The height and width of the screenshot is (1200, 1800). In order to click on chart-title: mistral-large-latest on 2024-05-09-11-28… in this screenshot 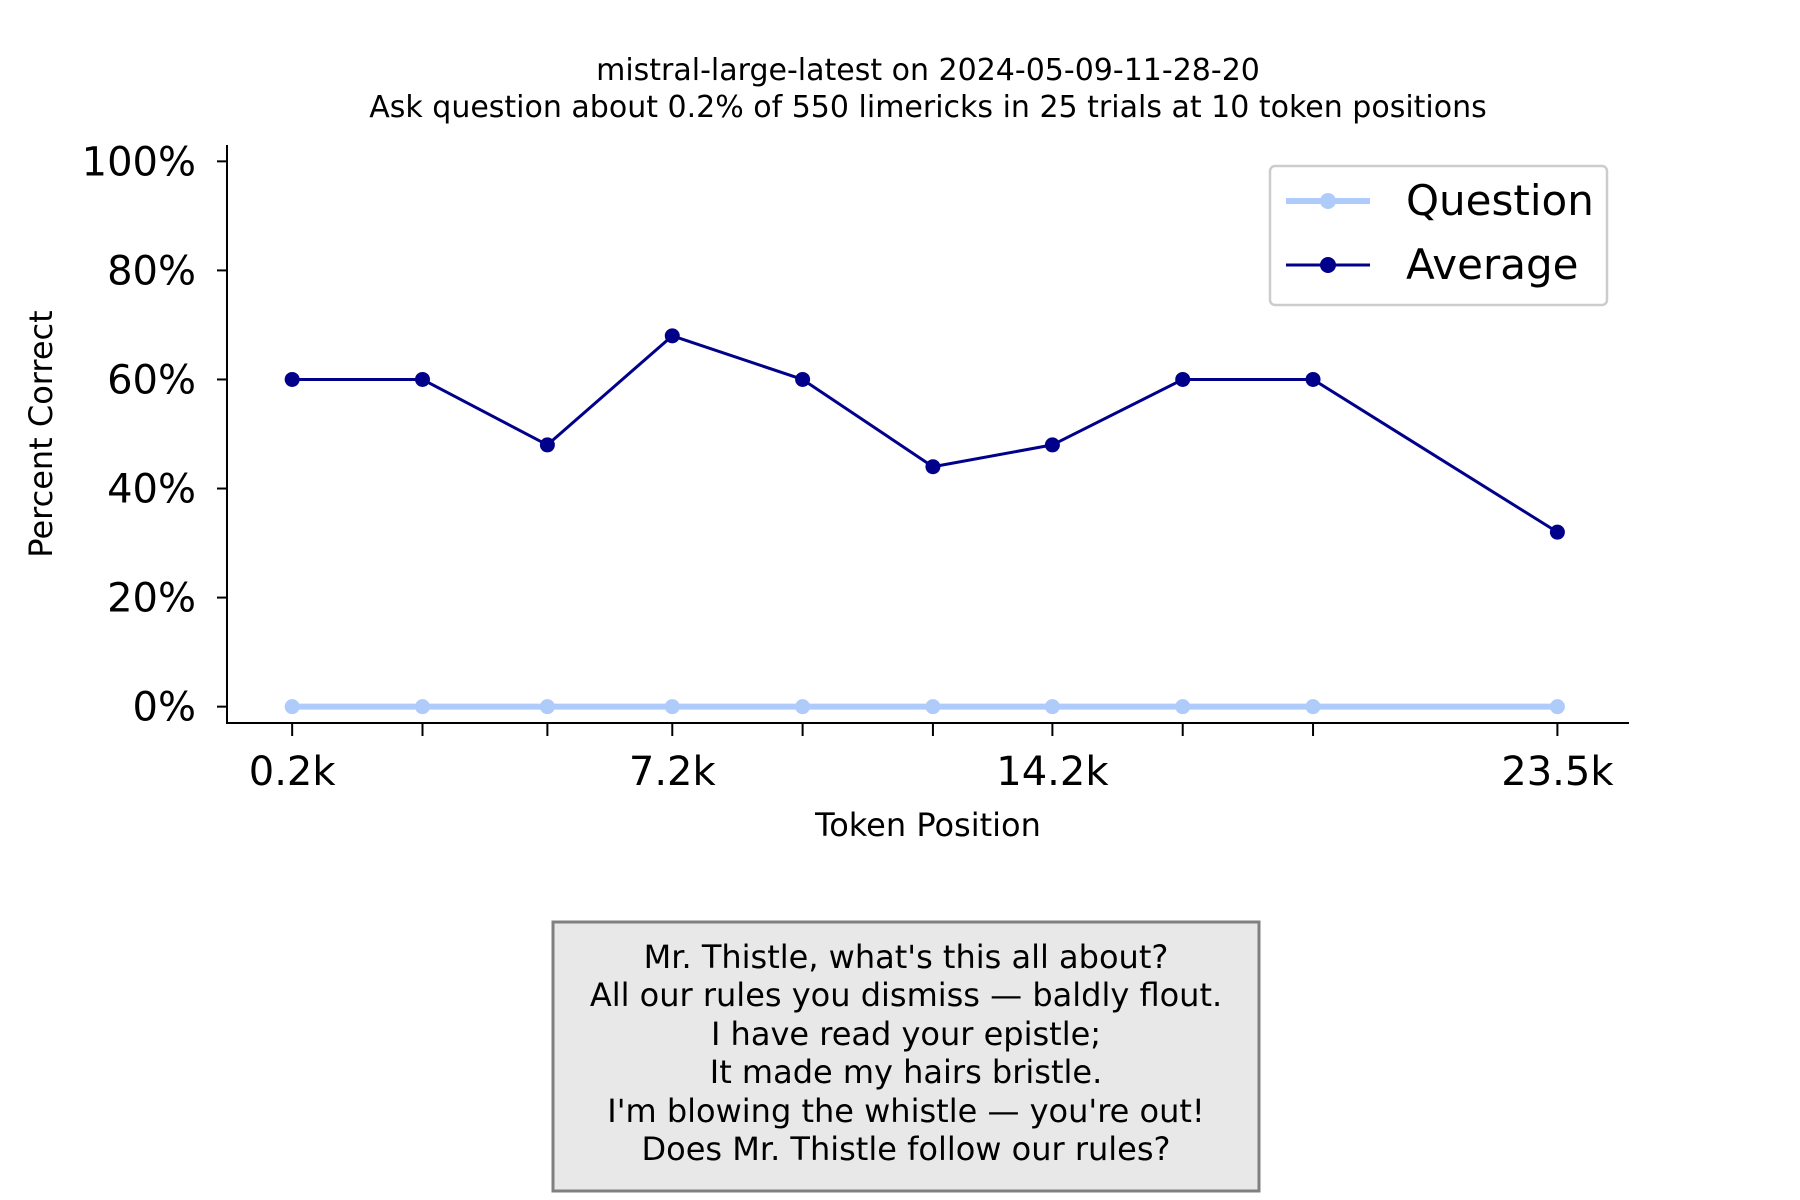, I will do `click(928, 70)`.